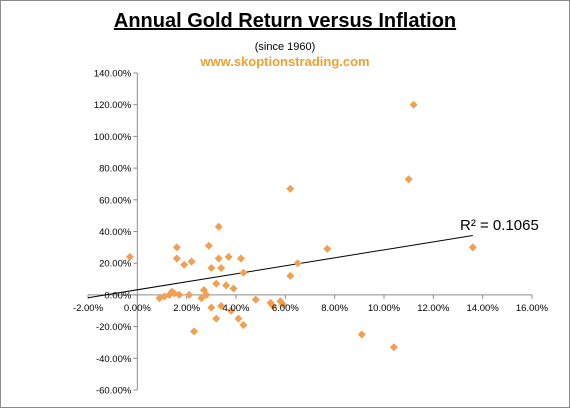 The image size is (570, 408). Describe the element at coordinates (115, 200) in the screenshot. I see `y-tick-label: 60.00%` at that location.